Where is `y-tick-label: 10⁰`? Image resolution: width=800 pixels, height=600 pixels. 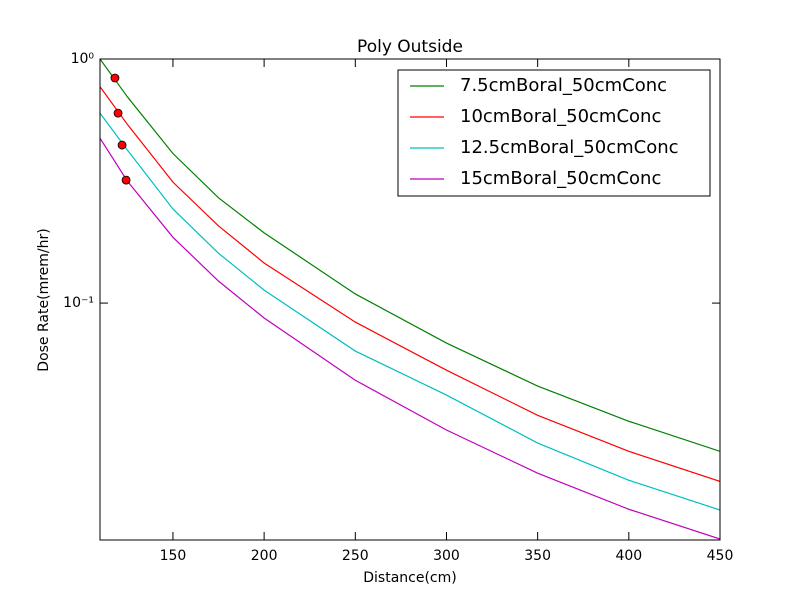
y-tick-label: 10⁰ is located at coordinates (83, 59).